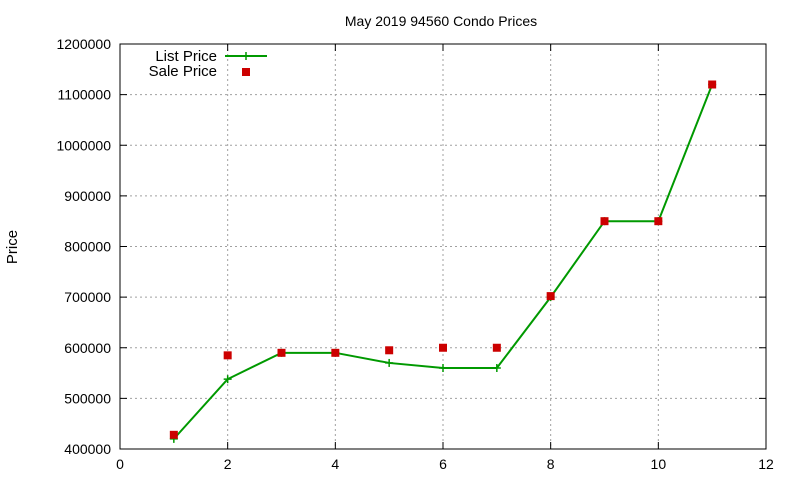 This screenshot has height=480, width=800. What do you see at coordinates (186, 56) in the screenshot?
I see `legend-label-list-price: List Price` at bounding box center [186, 56].